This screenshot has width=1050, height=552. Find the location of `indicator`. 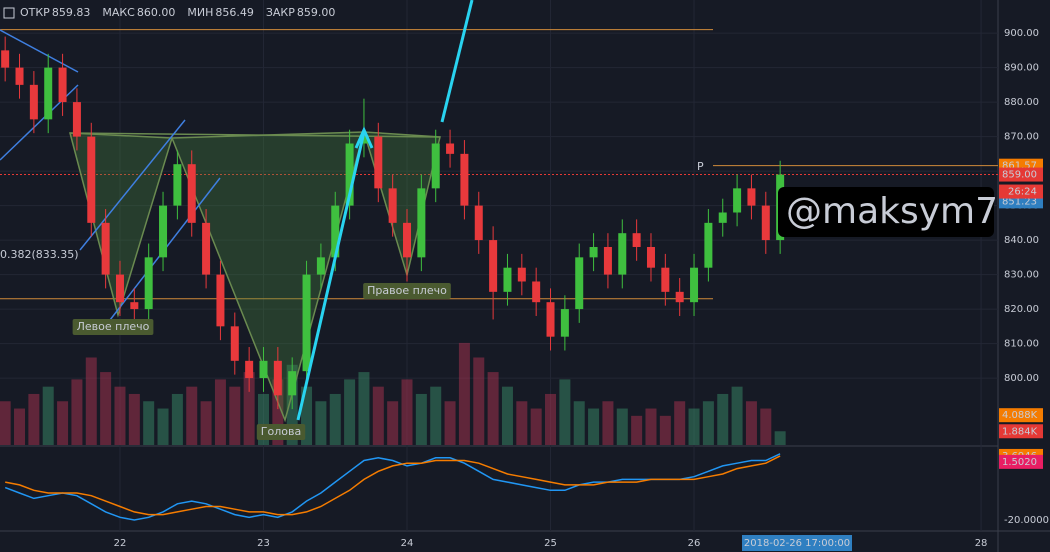

indicator is located at coordinates (392, 487).